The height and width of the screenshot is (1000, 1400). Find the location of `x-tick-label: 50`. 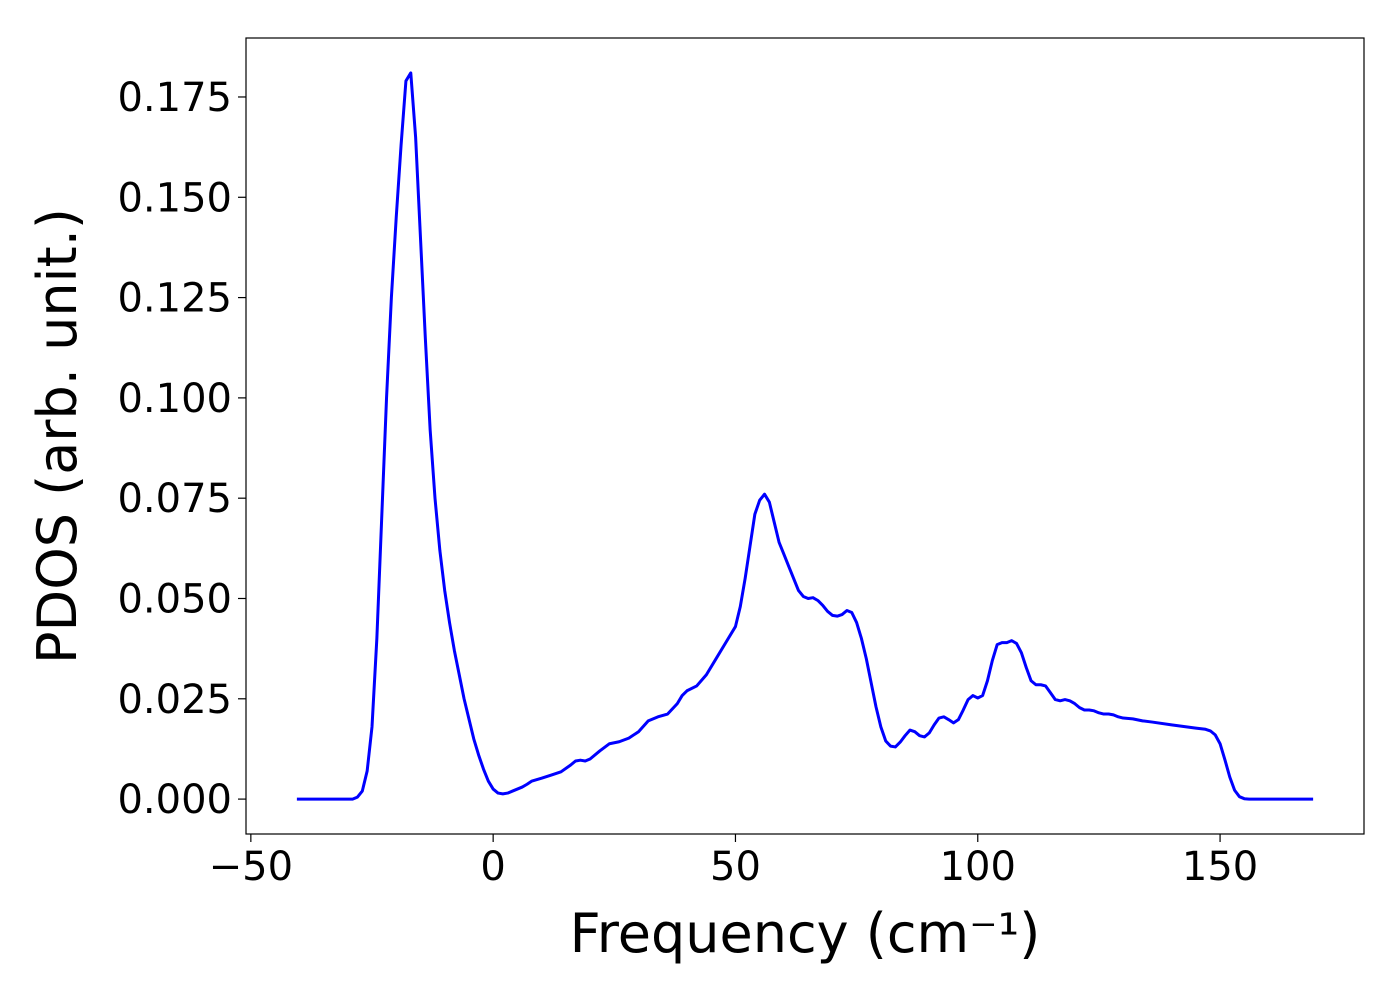

x-tick-label: 50 is located at coordinates (735, 867).